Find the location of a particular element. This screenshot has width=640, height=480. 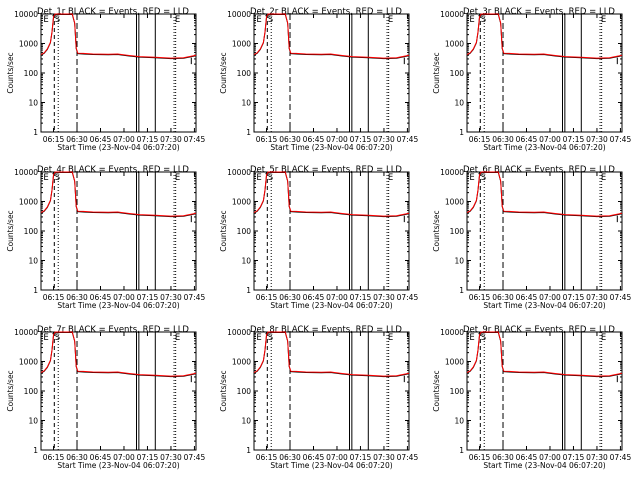

panel-title: Det_1r BLACK = Events, RED = LLD is located at coordinates (113, 12).